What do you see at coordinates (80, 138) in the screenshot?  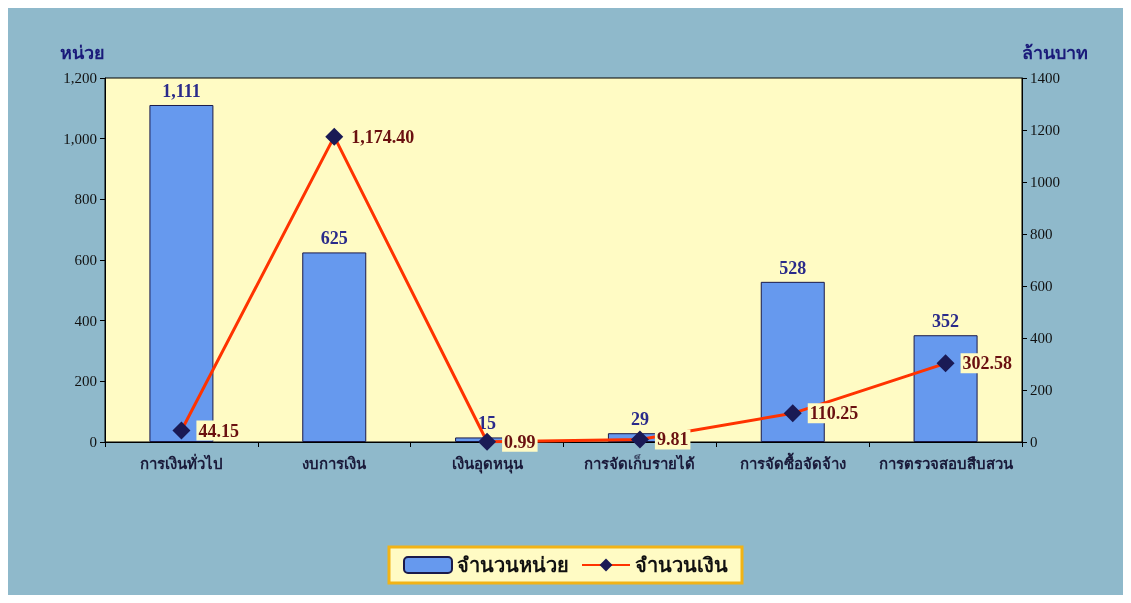 I see `y-tick-label: 1,000` at bounding box center [80, 138].